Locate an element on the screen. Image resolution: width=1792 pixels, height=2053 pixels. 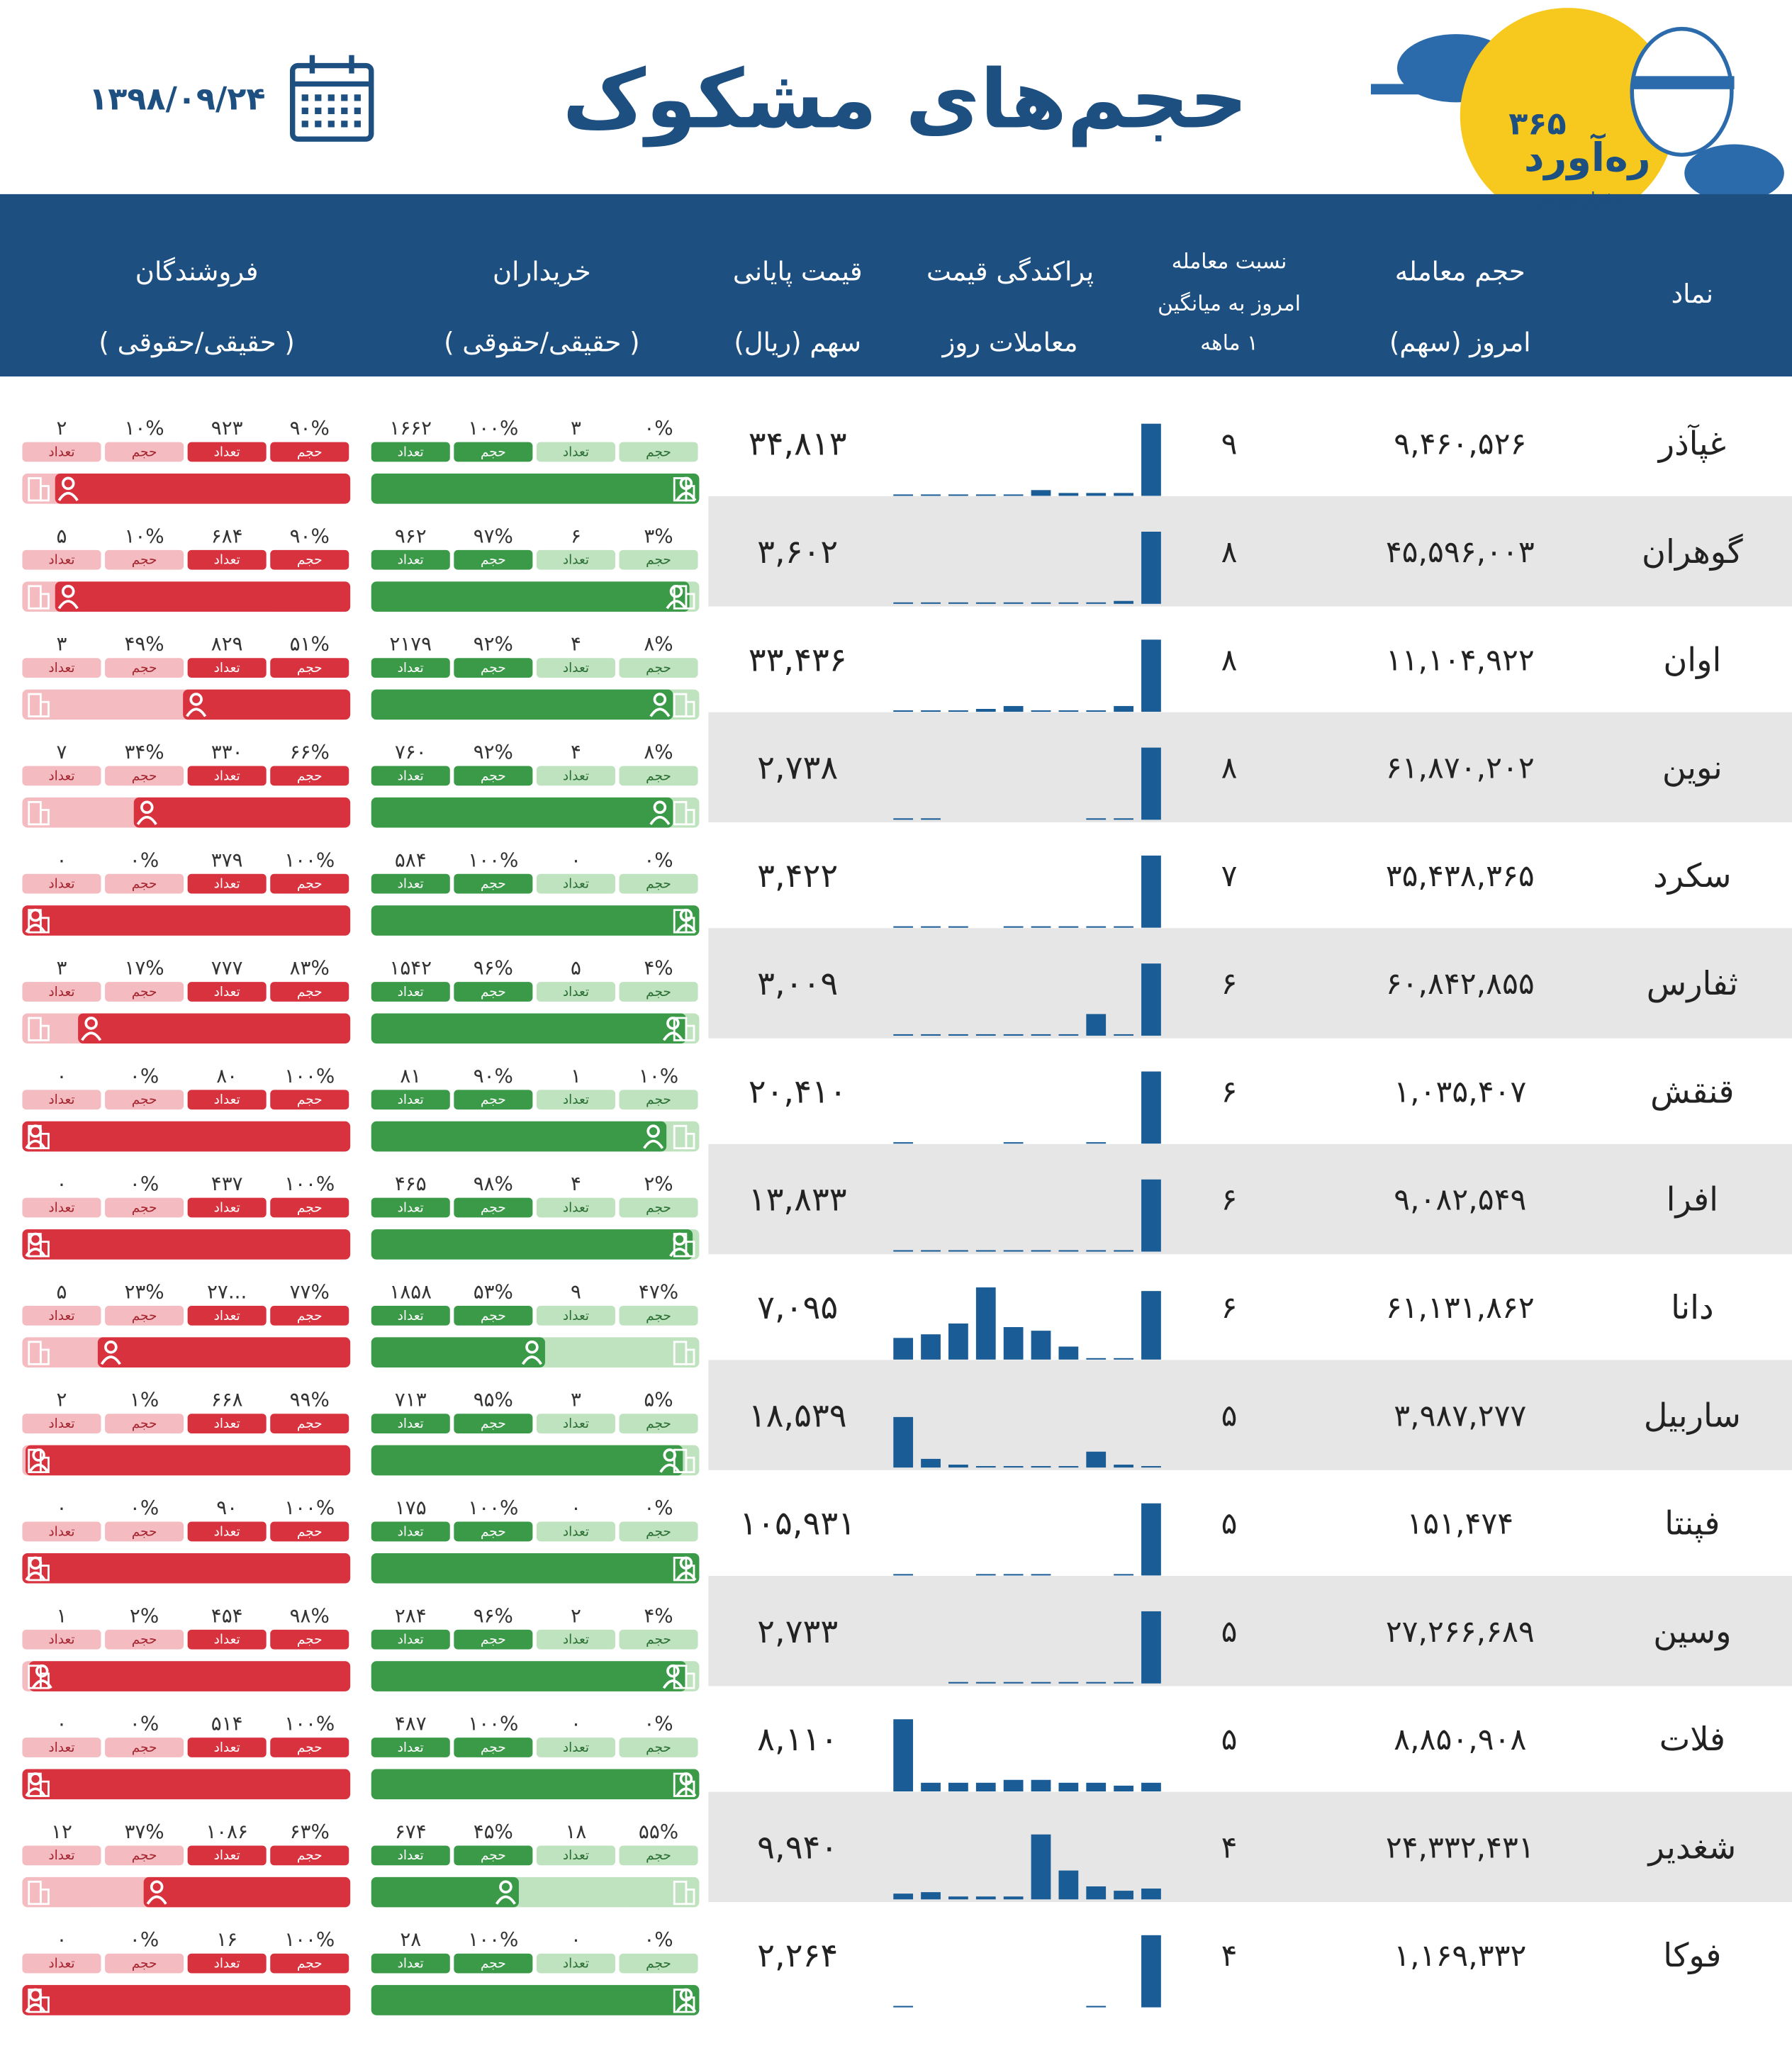
seller-value: ۹۹% is located at coordinates (310, 1399).